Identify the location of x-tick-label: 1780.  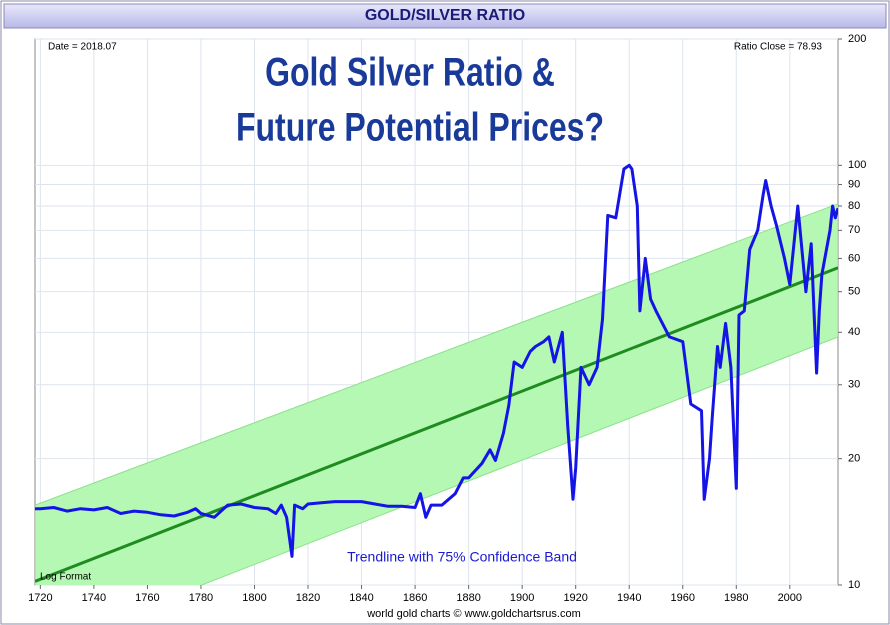
(201, 598).